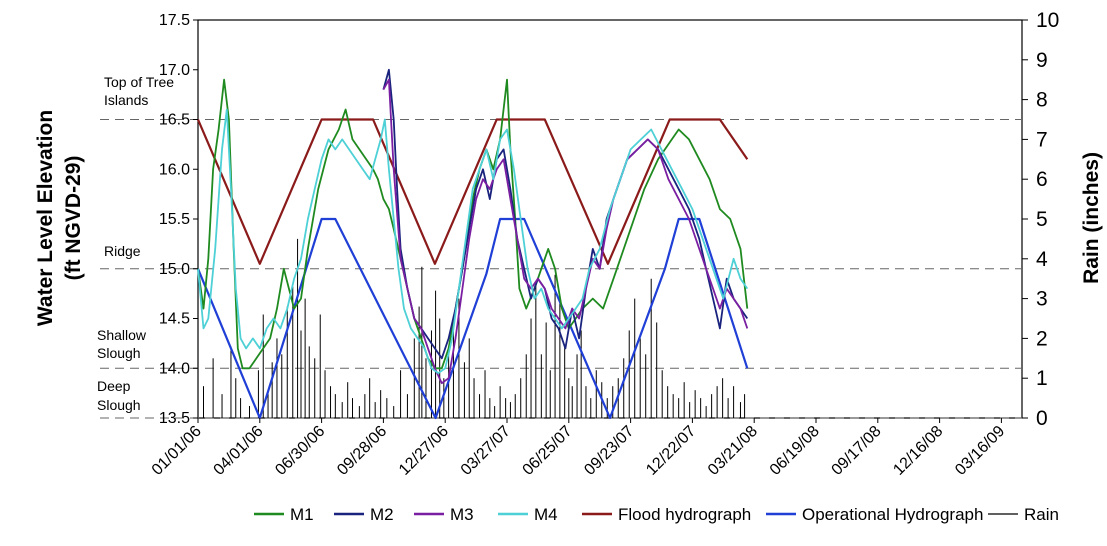 The width and height of the screenshot is (1107, 546). Describe the element at coordinates (126, 100) in the screenshot. I see `annotation-0-line-1: Islands` at that location.